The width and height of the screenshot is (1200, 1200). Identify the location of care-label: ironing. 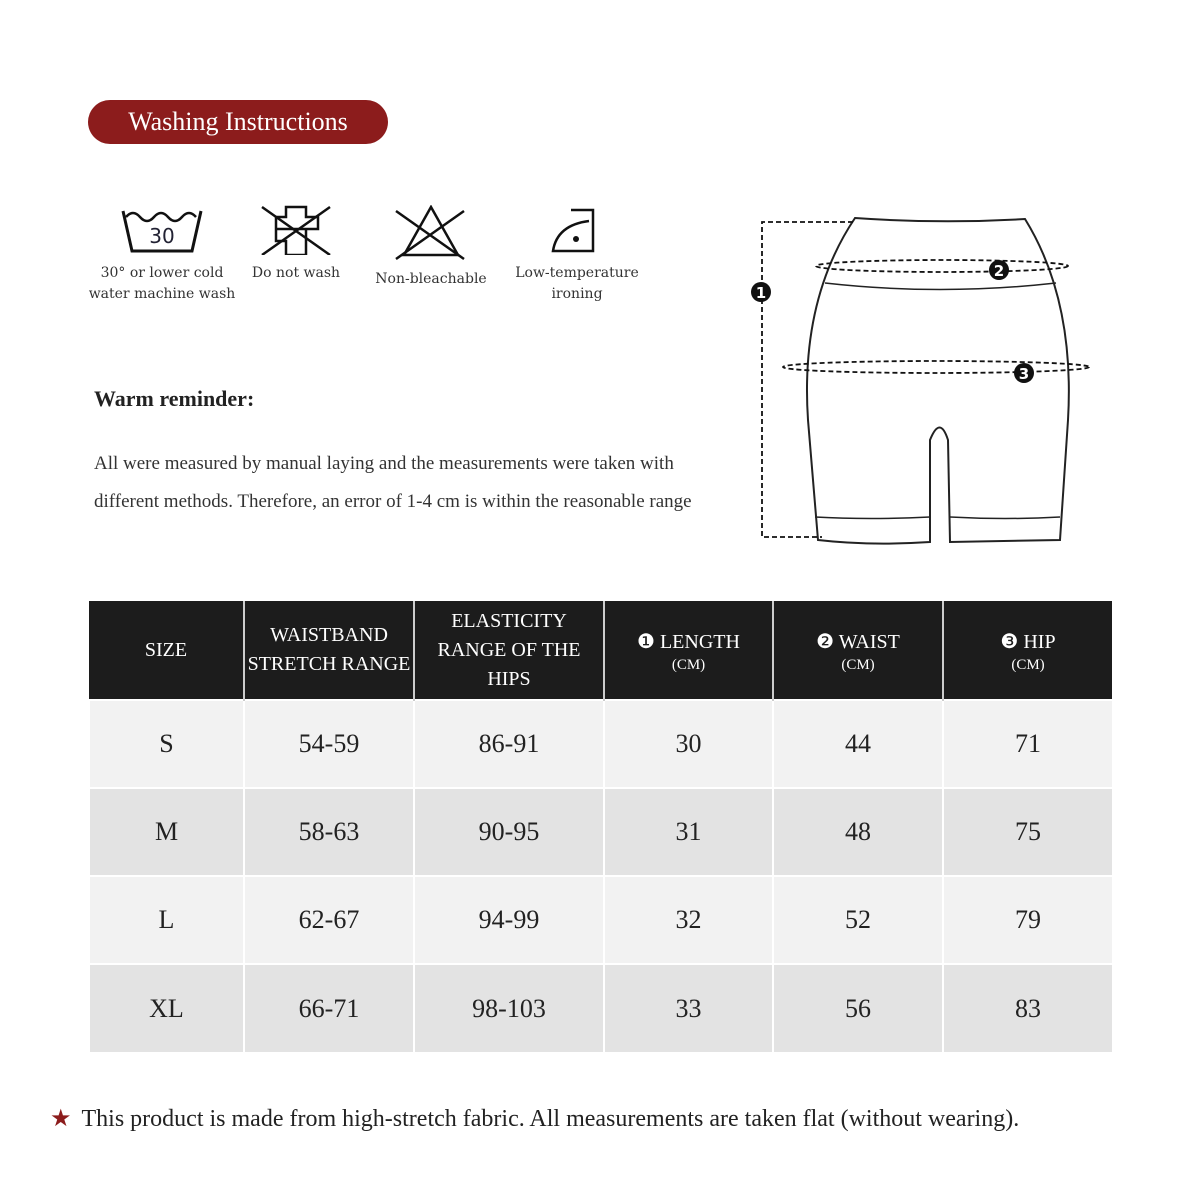
(577, 294).